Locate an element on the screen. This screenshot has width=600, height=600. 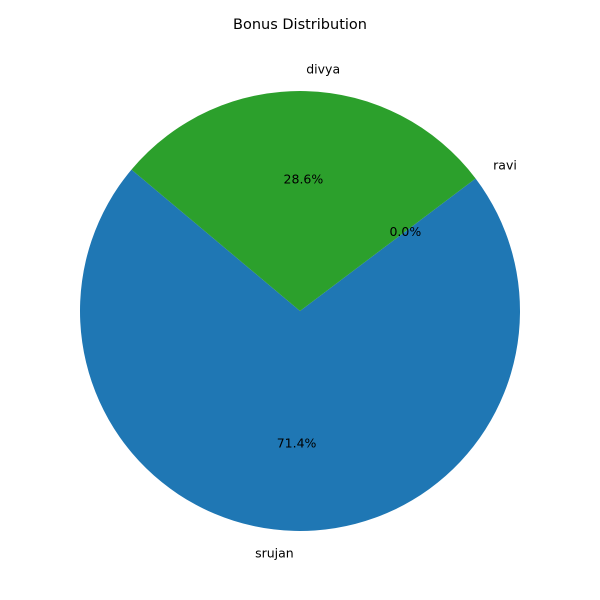
chart-title: Bonus Distribution is located at coordinates (300, 25).